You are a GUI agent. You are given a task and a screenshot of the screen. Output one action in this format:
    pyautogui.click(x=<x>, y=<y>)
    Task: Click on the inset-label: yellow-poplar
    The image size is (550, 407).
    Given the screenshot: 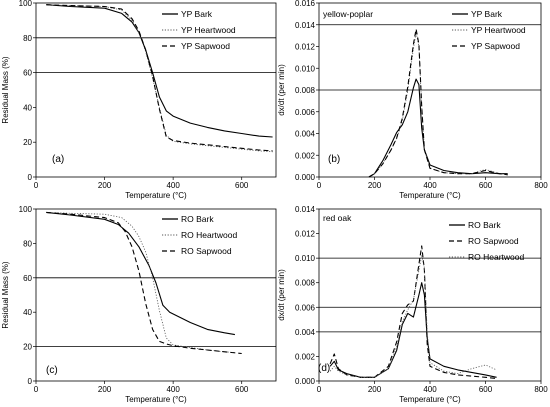 What is the action you would take?
    pyautogui.click(x=348, y=14)
    